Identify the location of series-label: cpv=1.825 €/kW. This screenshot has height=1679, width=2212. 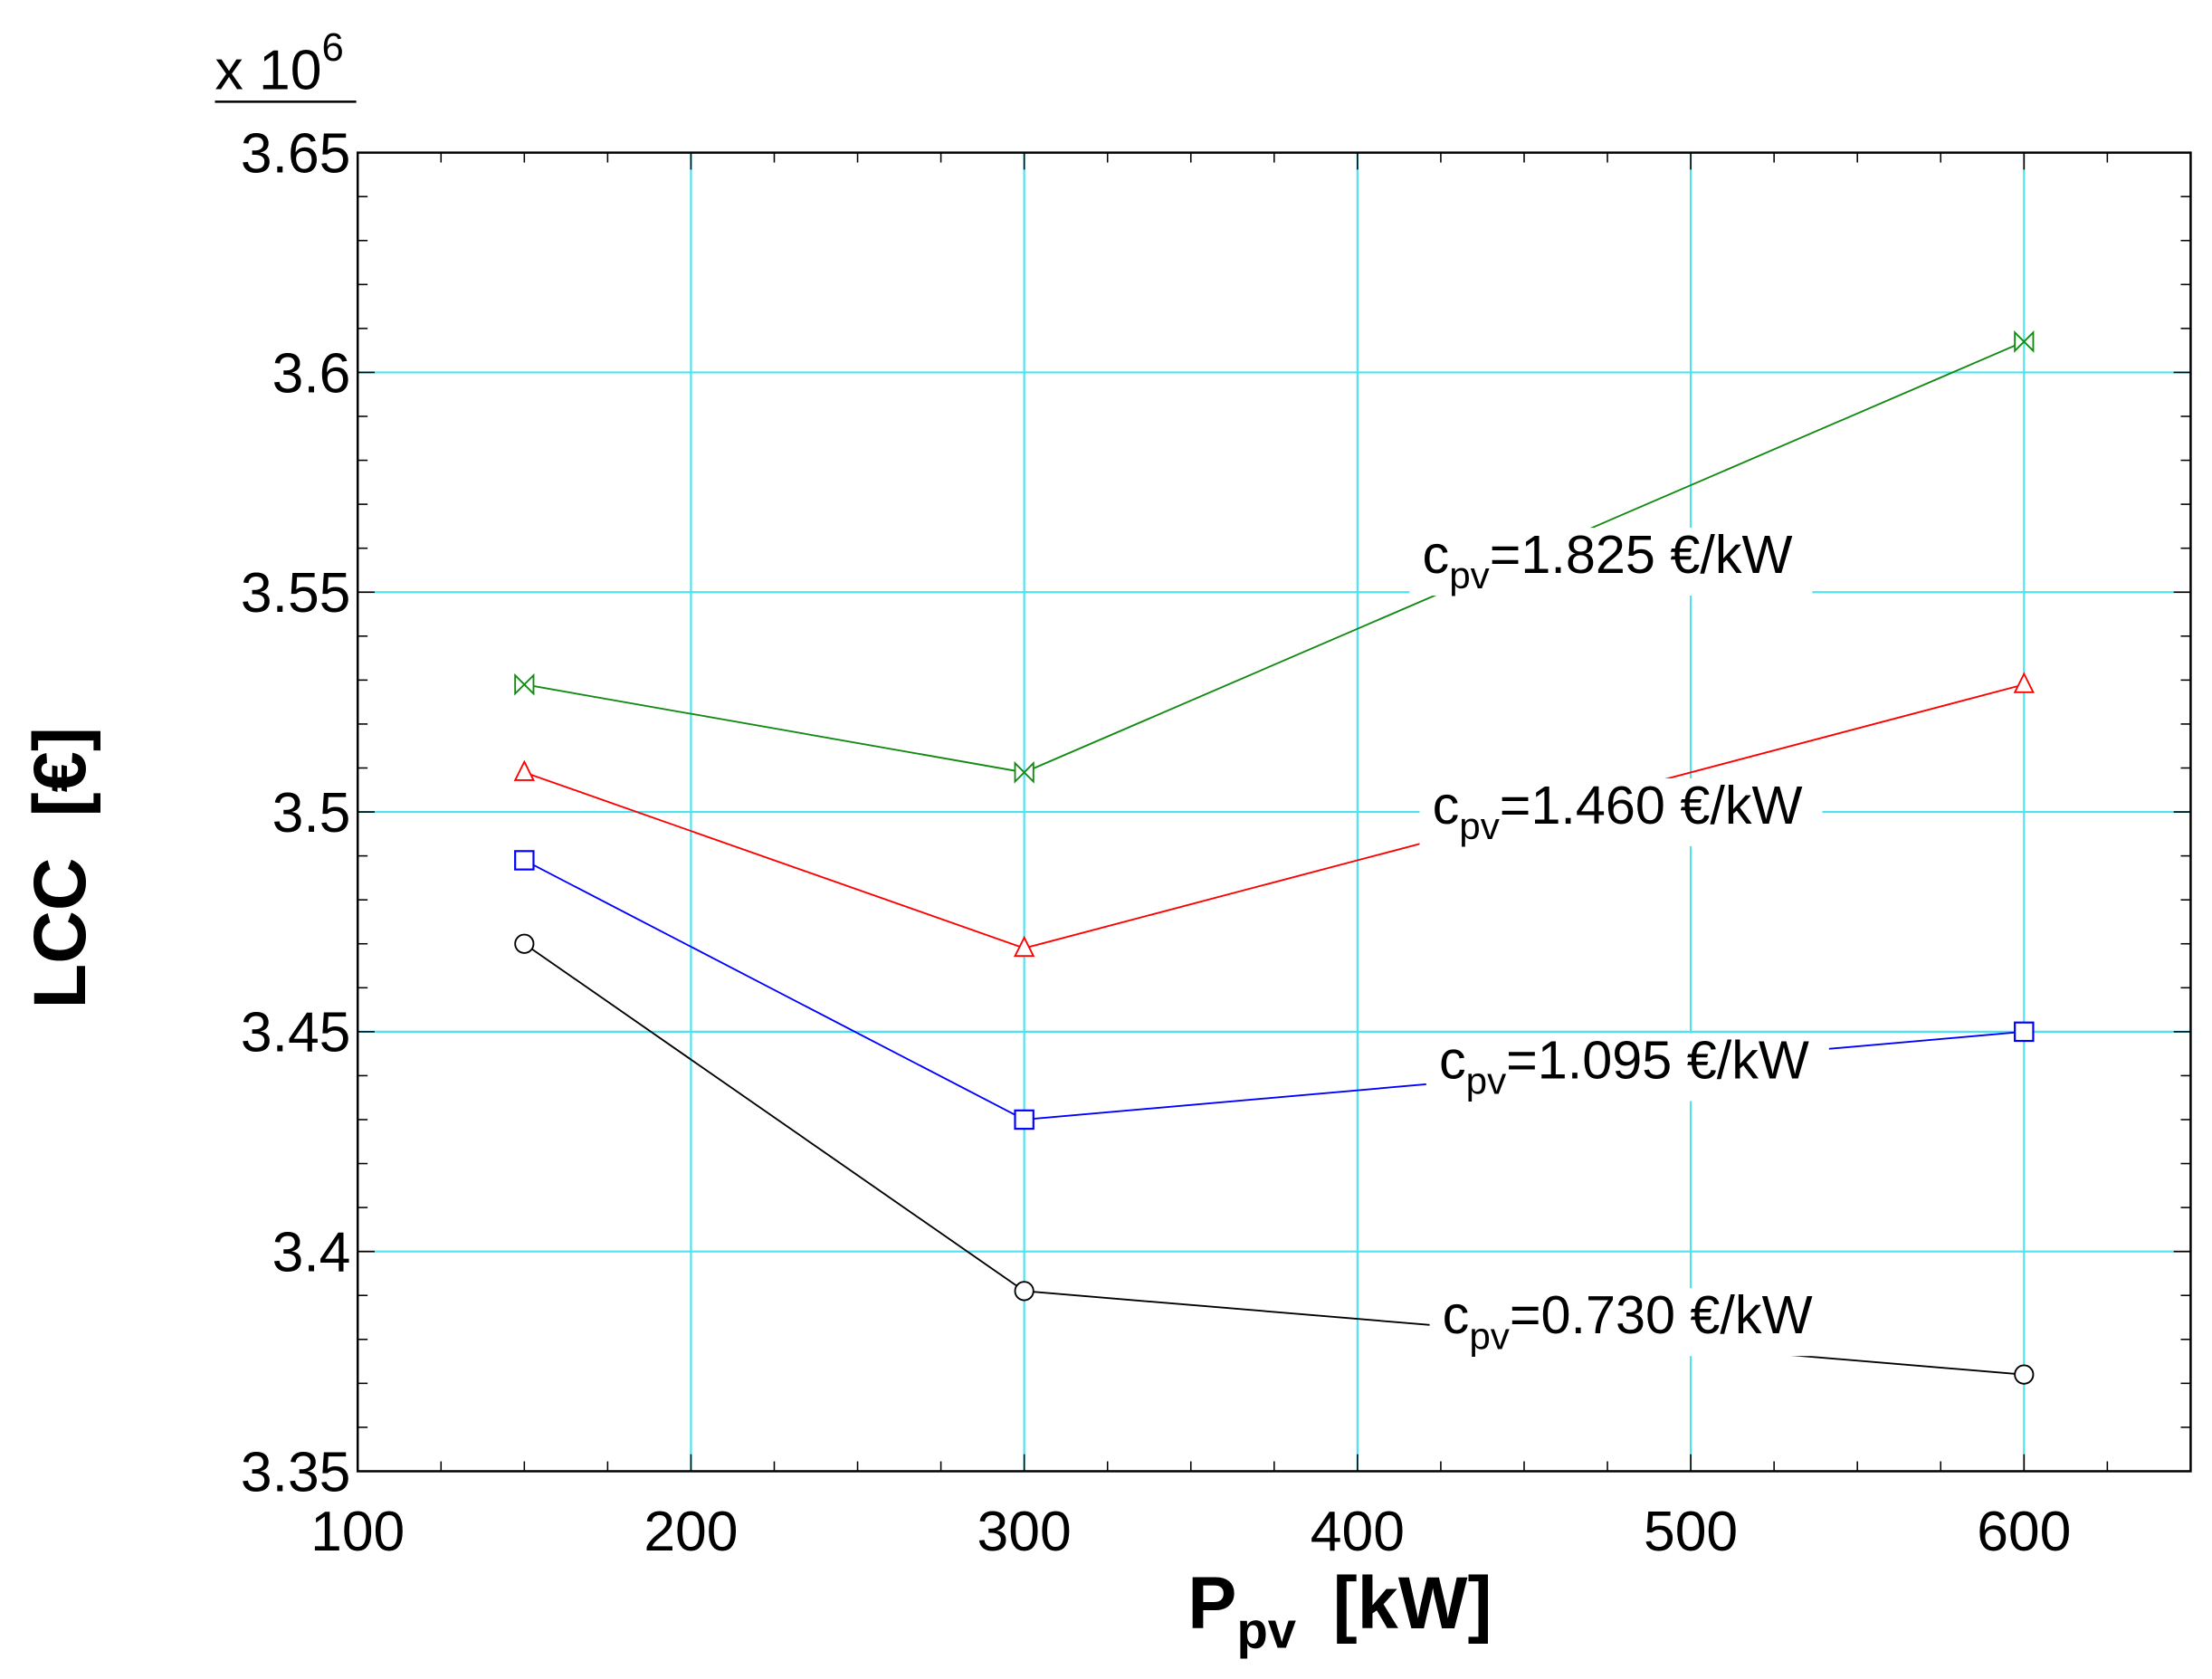
(1611, 560).